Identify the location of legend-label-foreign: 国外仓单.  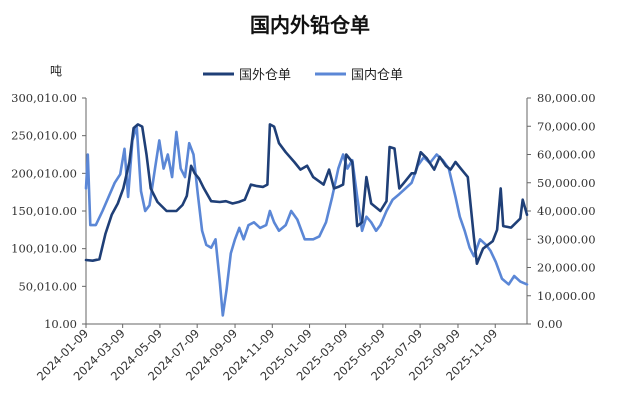
(265, 75).